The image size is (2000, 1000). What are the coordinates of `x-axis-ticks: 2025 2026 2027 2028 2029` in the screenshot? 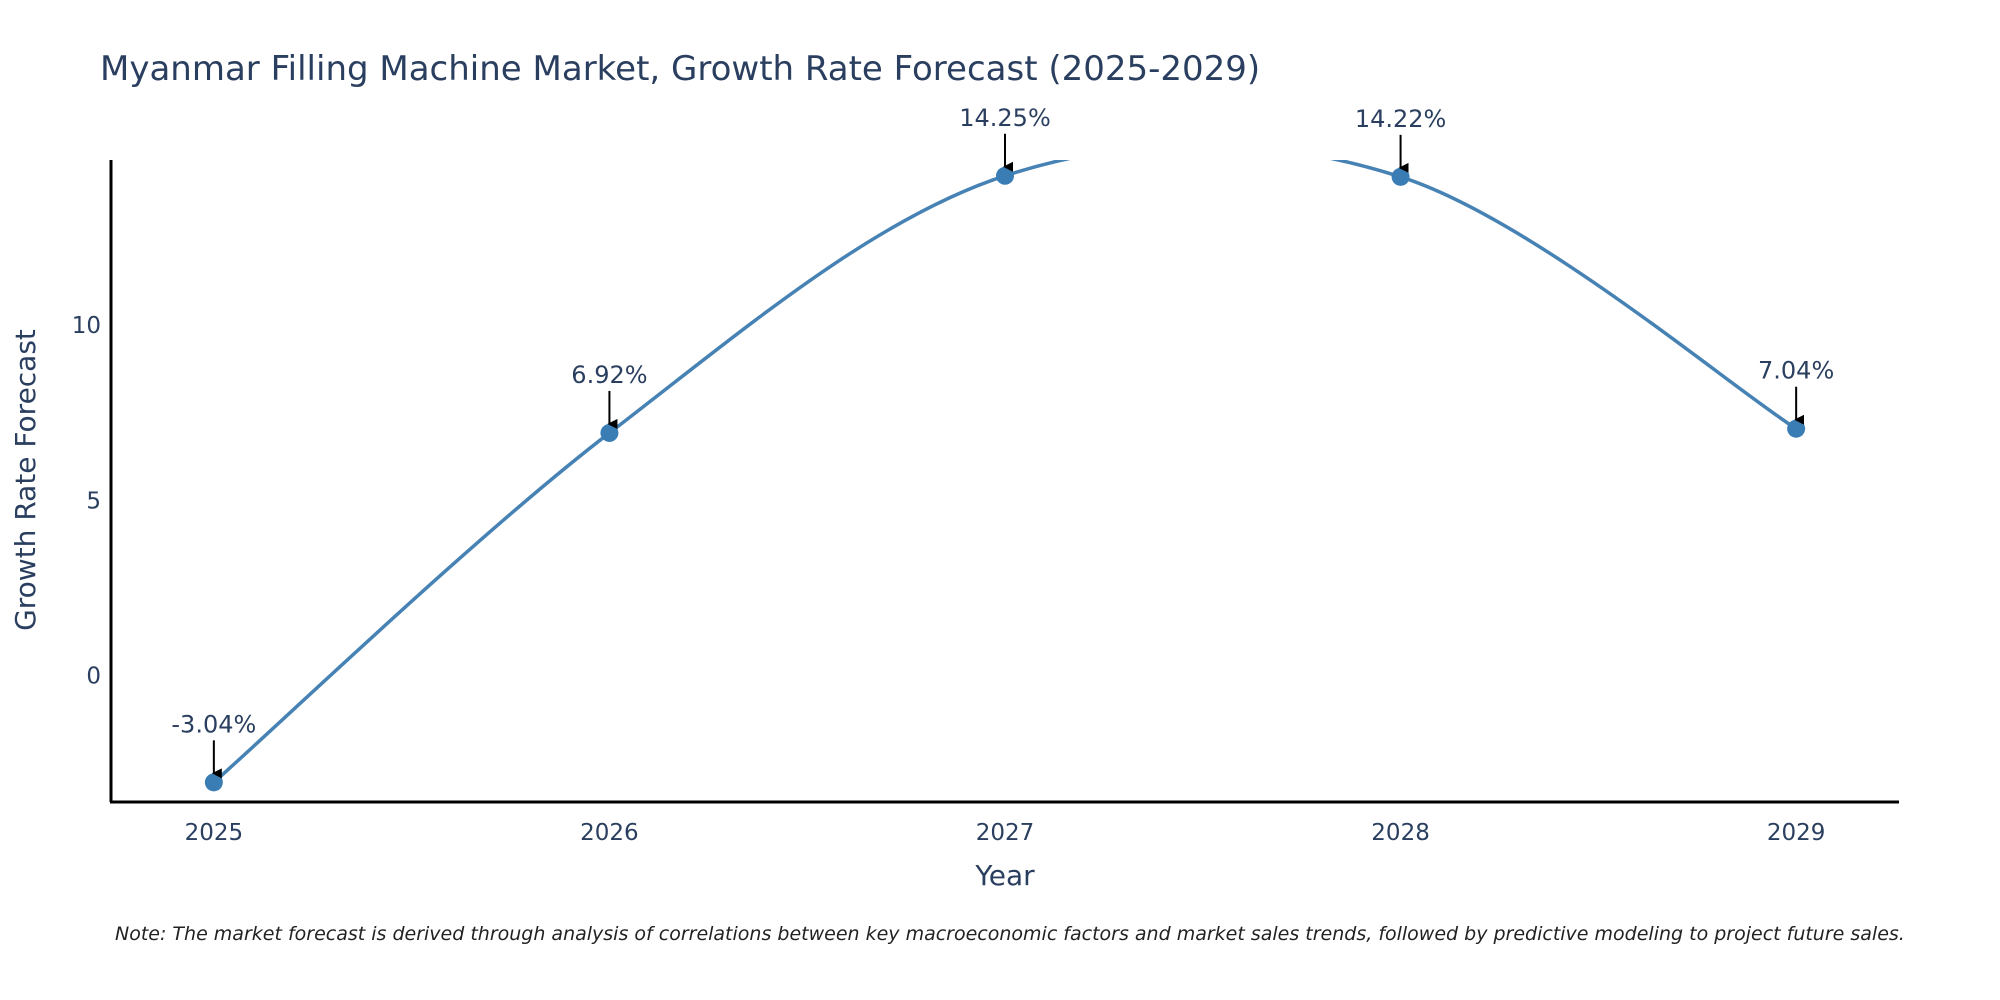 It's located at (1005, 833).